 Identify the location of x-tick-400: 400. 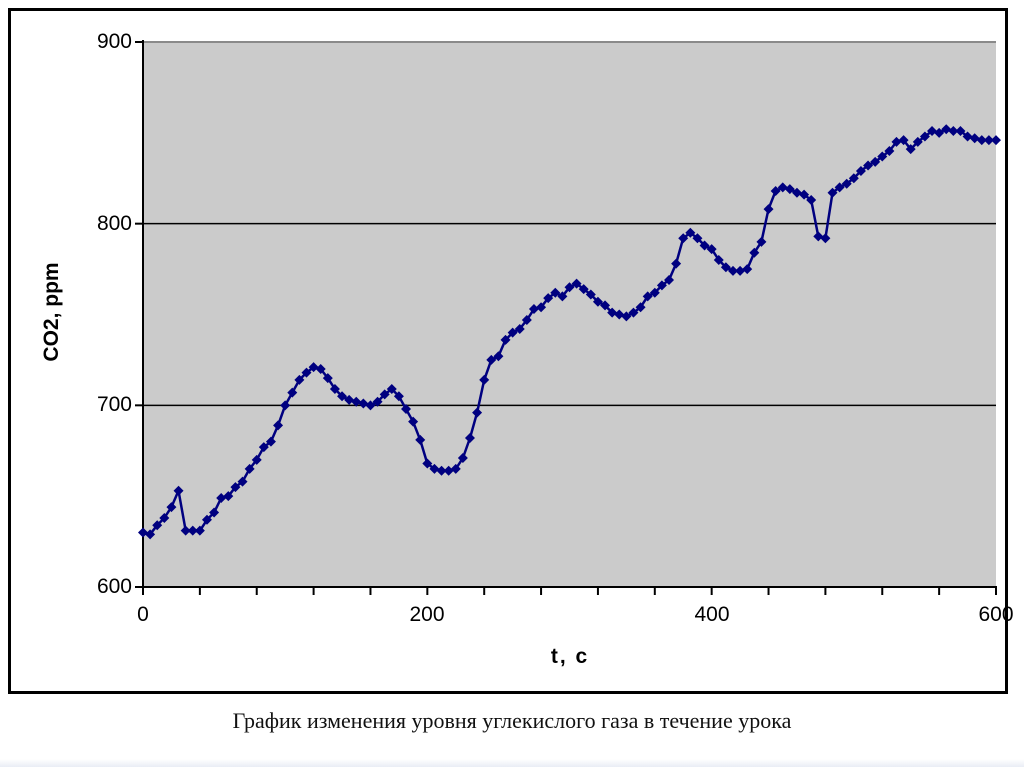
(712, 614).